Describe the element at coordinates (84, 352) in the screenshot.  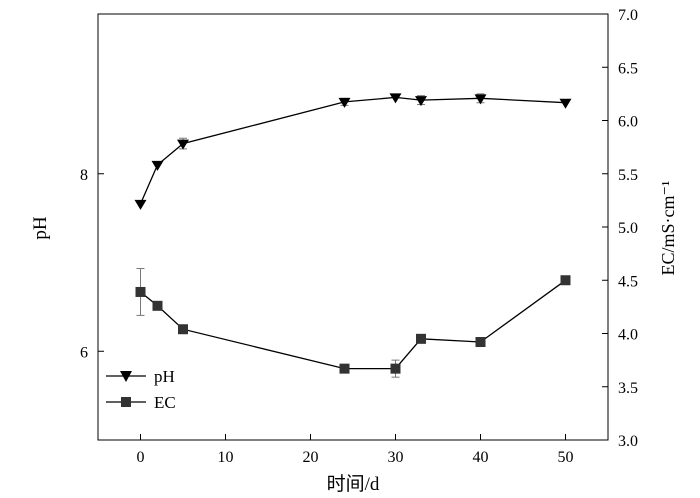
I see `left-tick-label: 6` at that location.